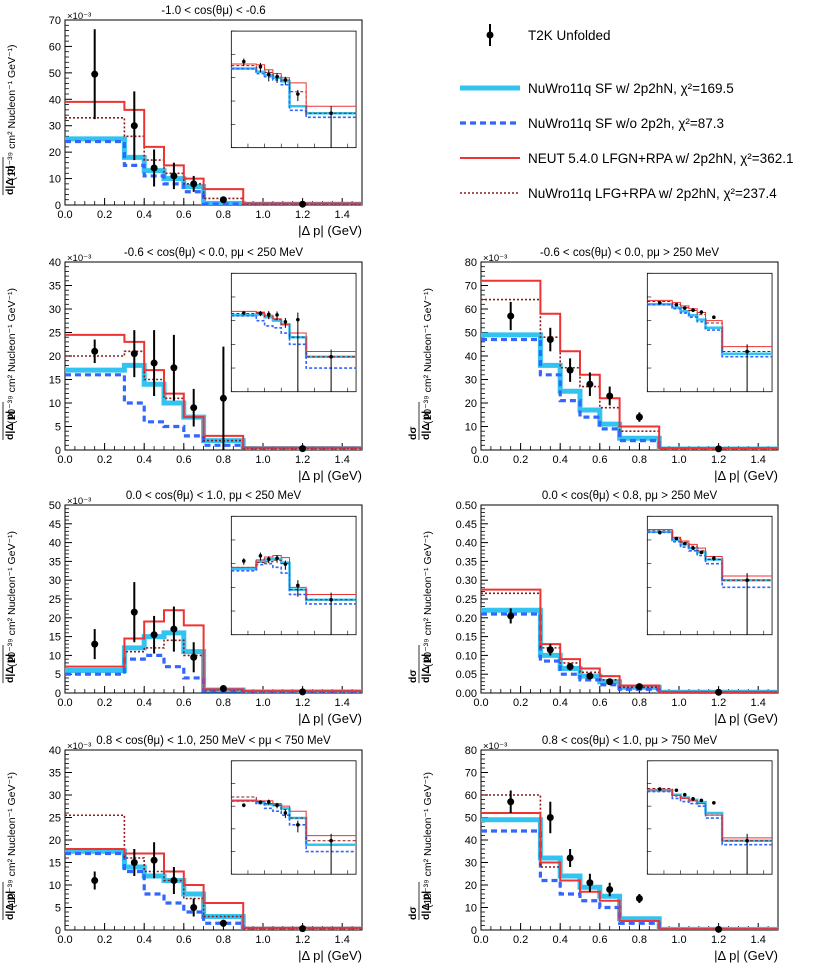  What do you see at coordinates (652, 193) in the screenshot?
I see `legend-label: NuWro11q LFG+RPA w/ 2p2hN, χ²=237.4` at bounding box center [652, 193].